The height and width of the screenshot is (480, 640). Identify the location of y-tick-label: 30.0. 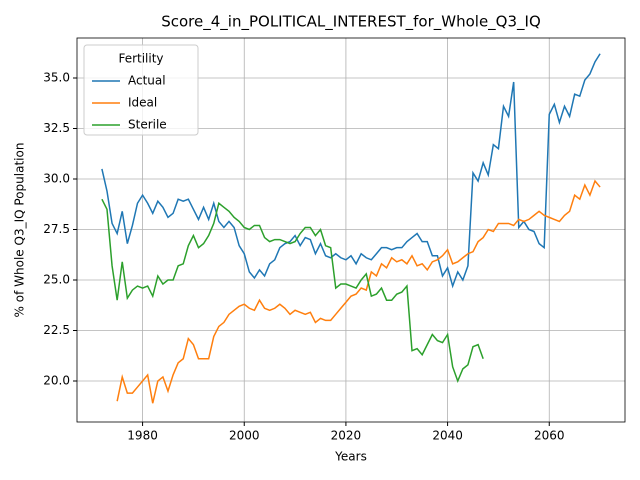
(56, 178).